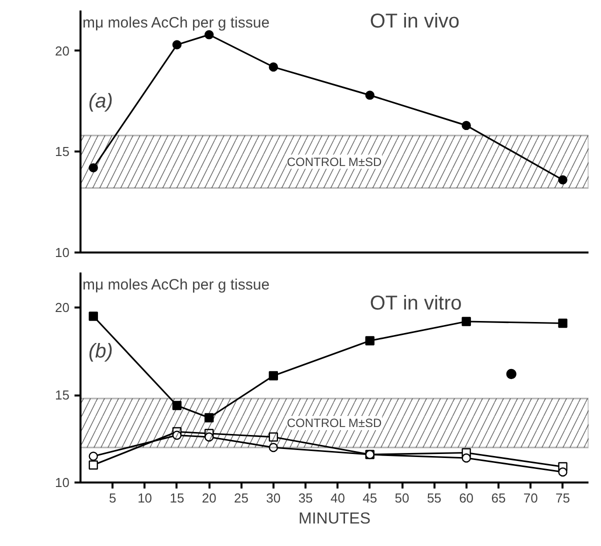 The image size is (601, 546). What do you see at coordinates (563, 498) in the screenshot?
I see `x-tick-label: 75` at bounding box center [563, 498].